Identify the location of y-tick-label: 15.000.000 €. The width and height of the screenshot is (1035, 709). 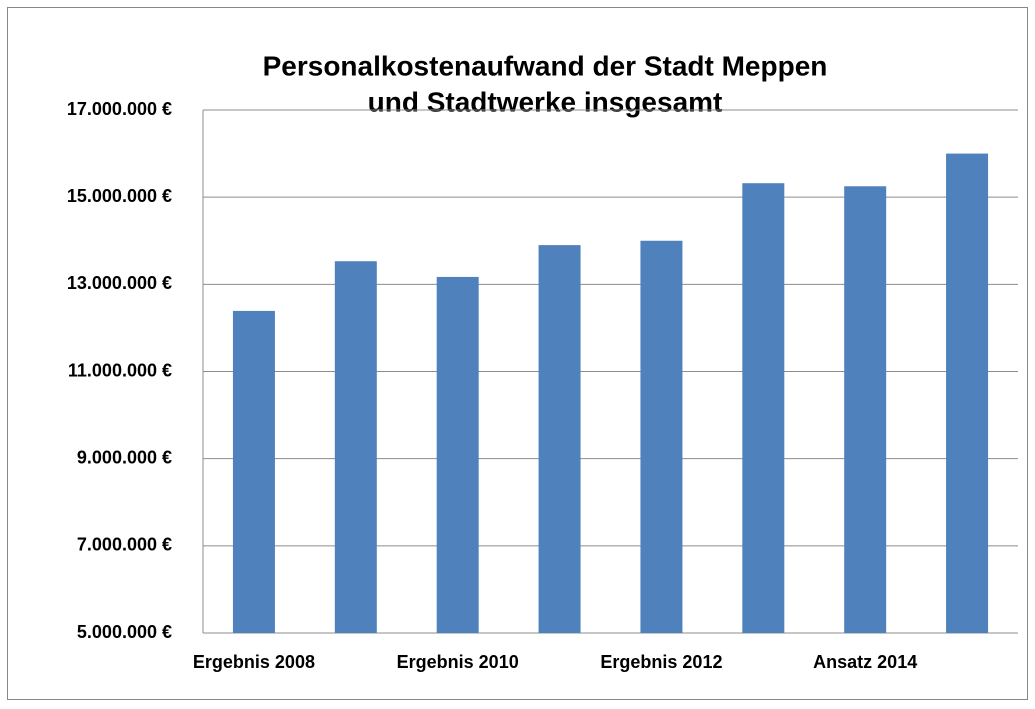
(119, 196).